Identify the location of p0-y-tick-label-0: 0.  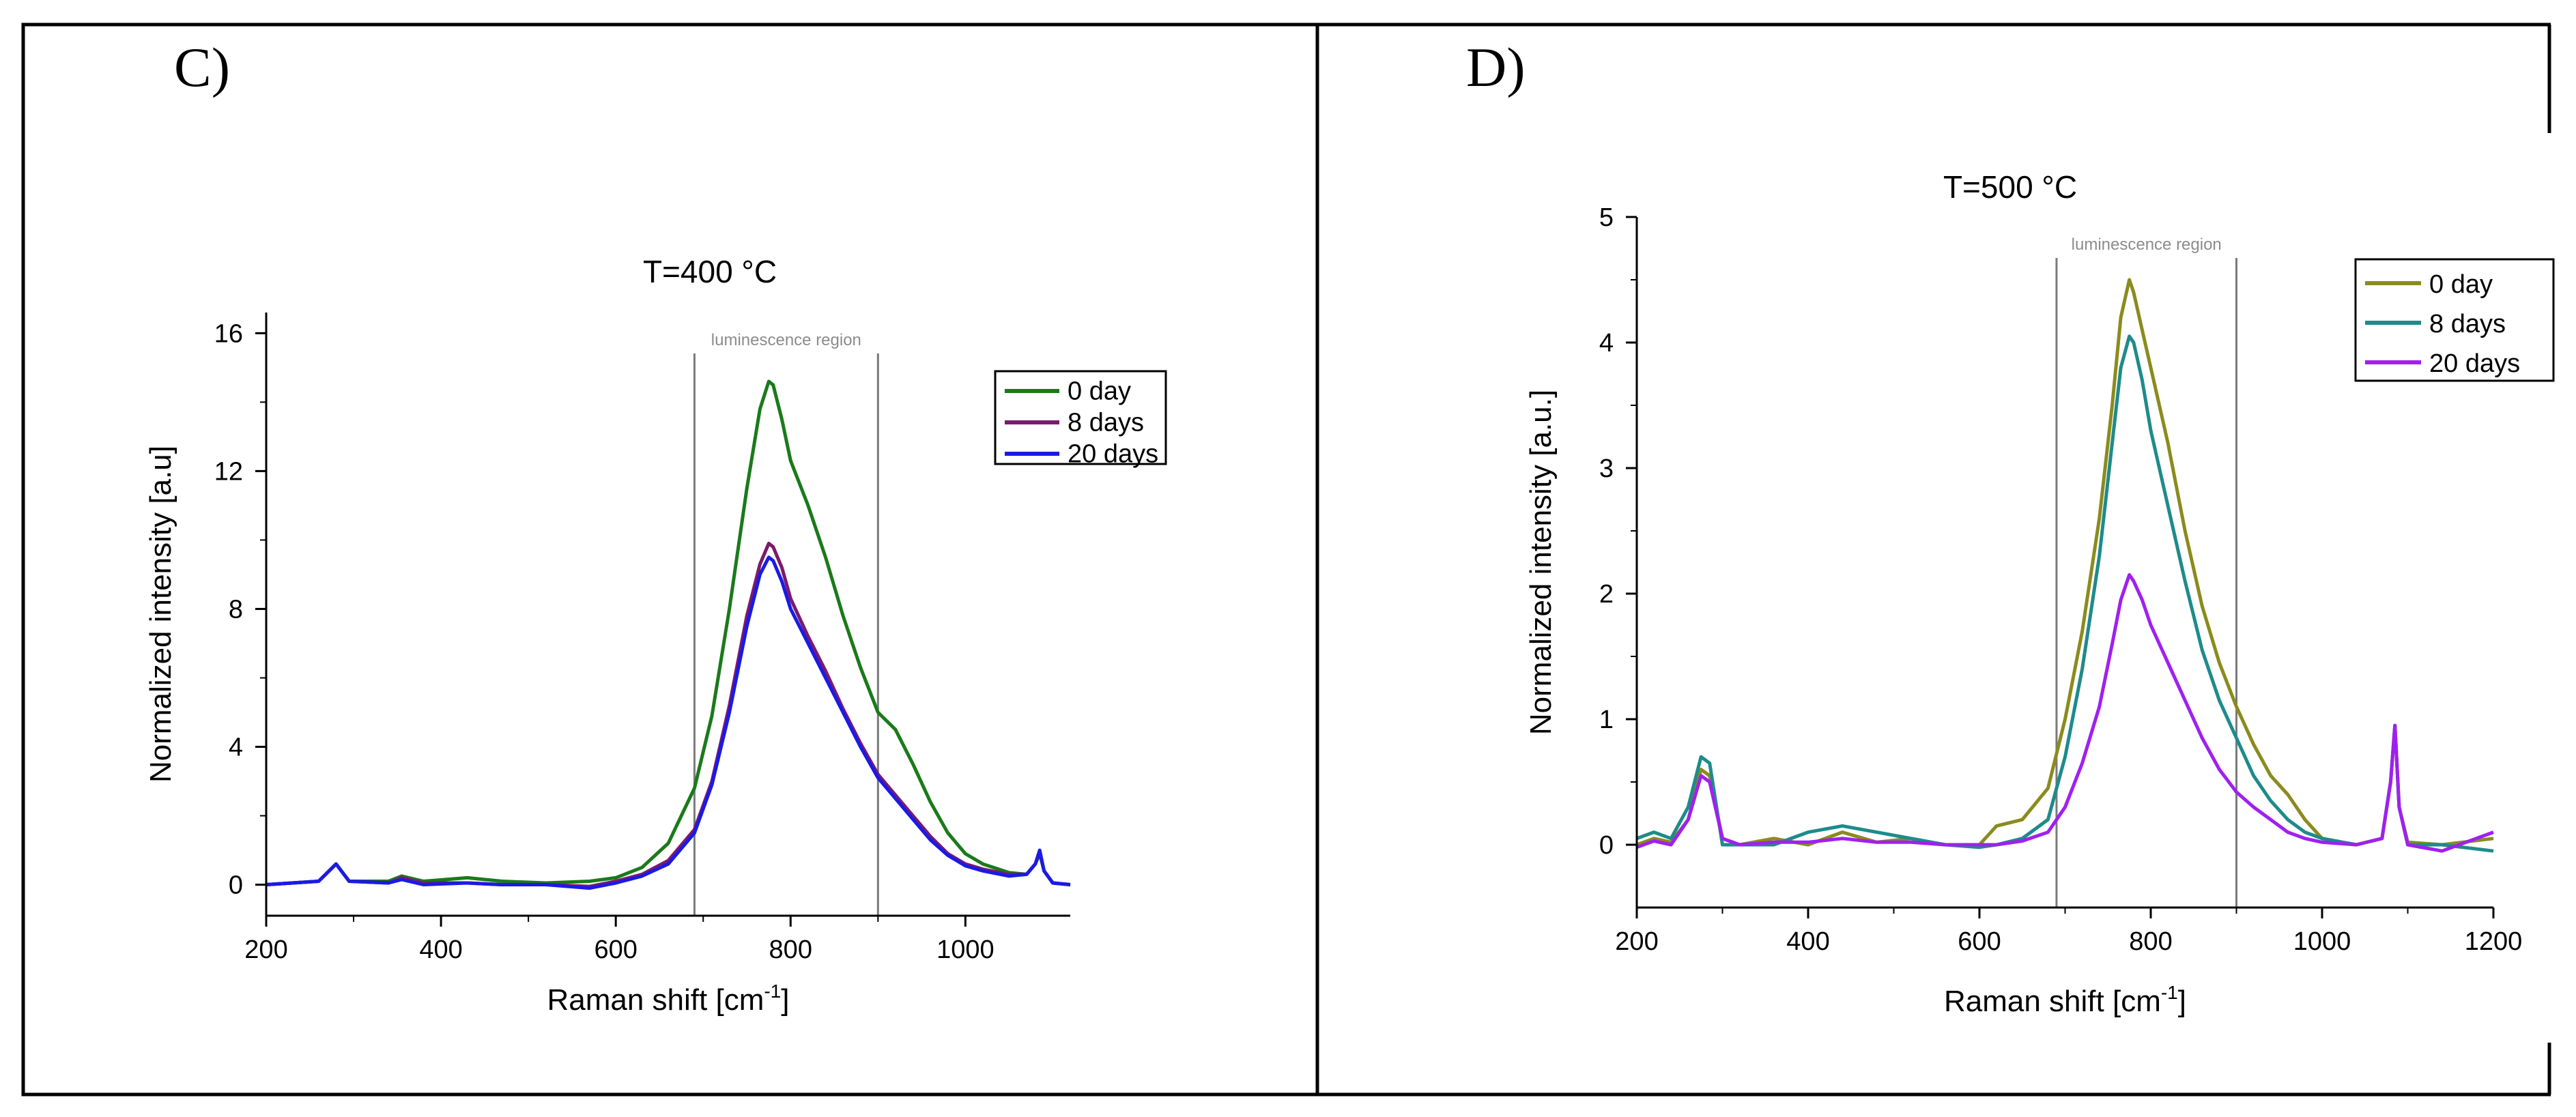
(236, 885).